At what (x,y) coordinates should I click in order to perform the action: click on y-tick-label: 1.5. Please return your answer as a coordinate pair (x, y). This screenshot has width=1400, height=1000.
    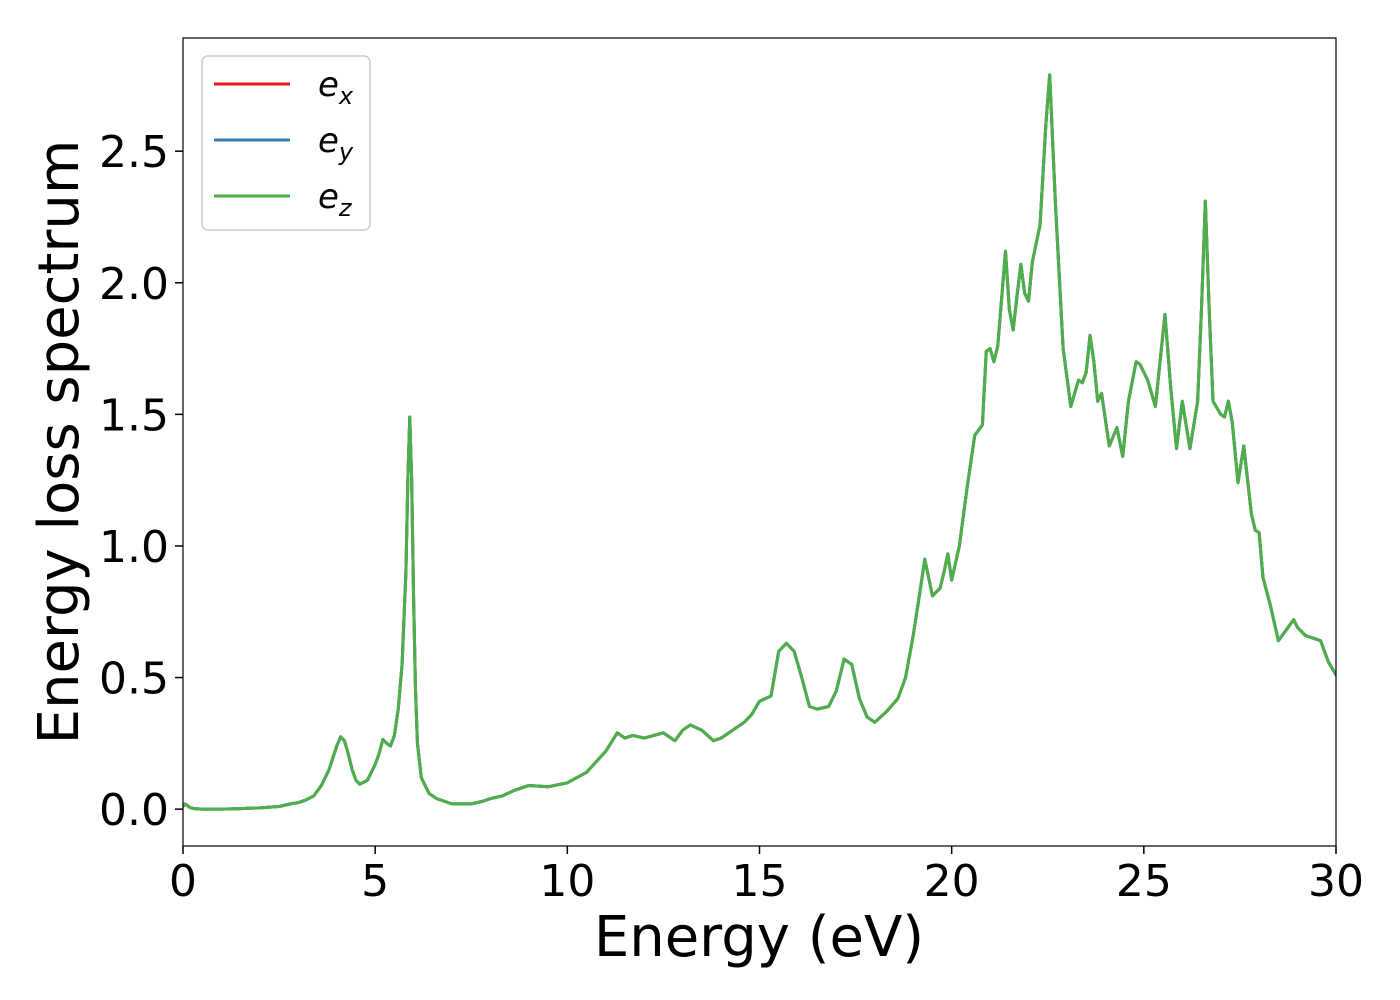
    Looking at the image, I should click on (134, 415).